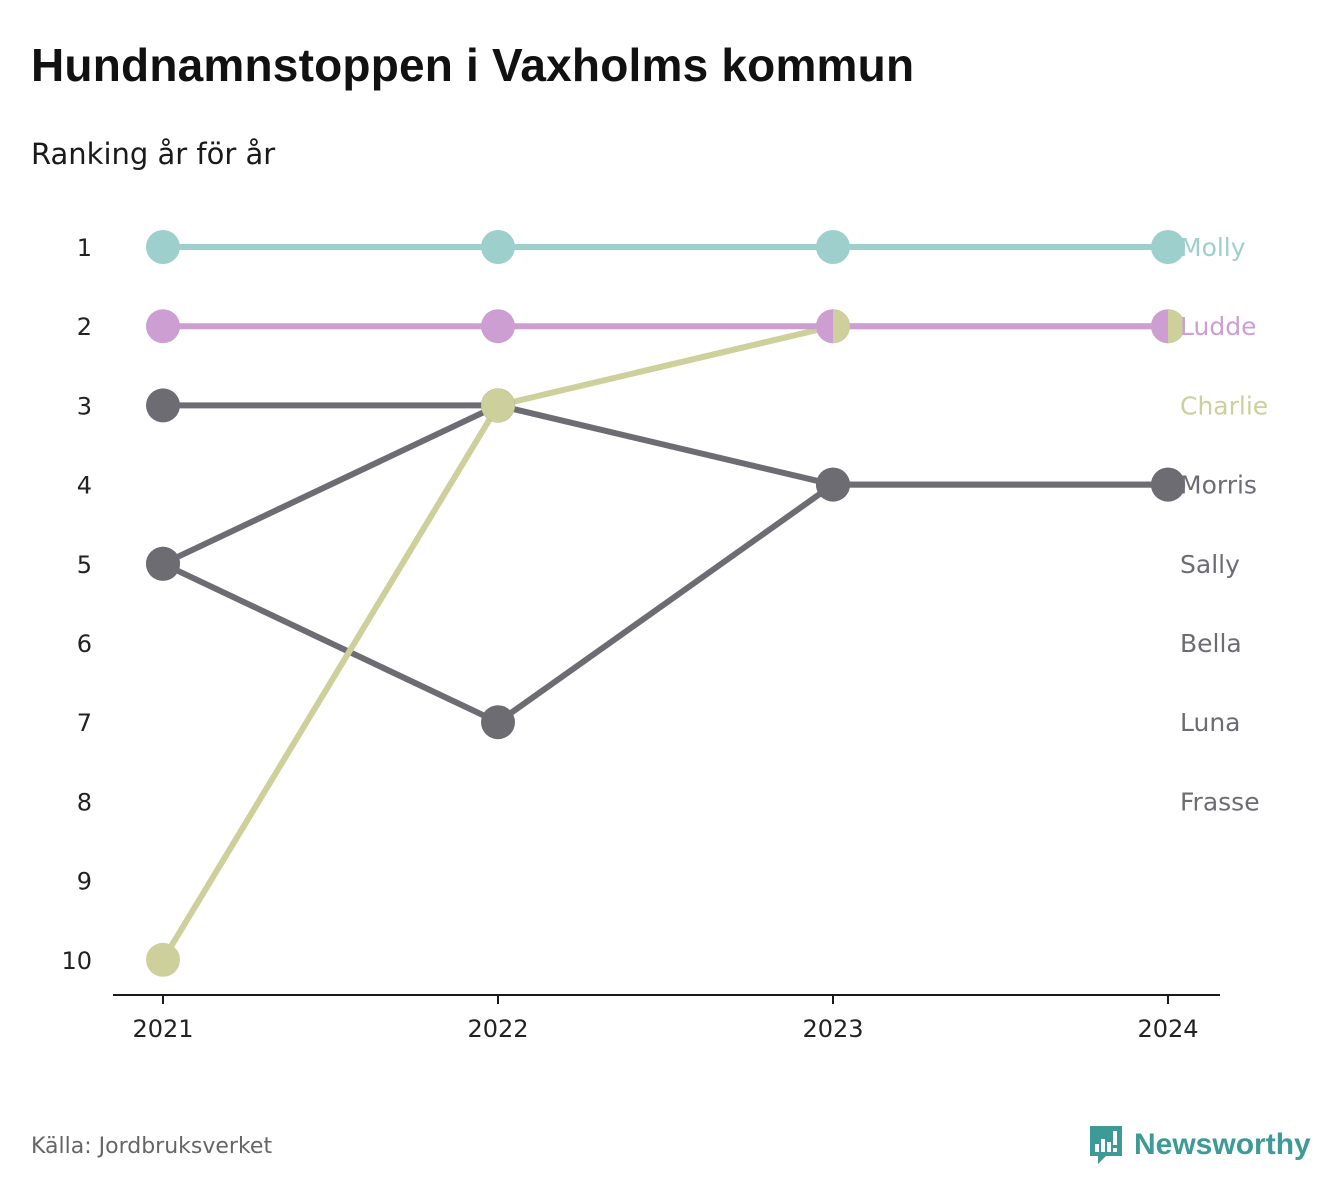 Image resolution: width=1340 pixels, height=1198 pixels. I want to click on point-sally, so click(163, 405).